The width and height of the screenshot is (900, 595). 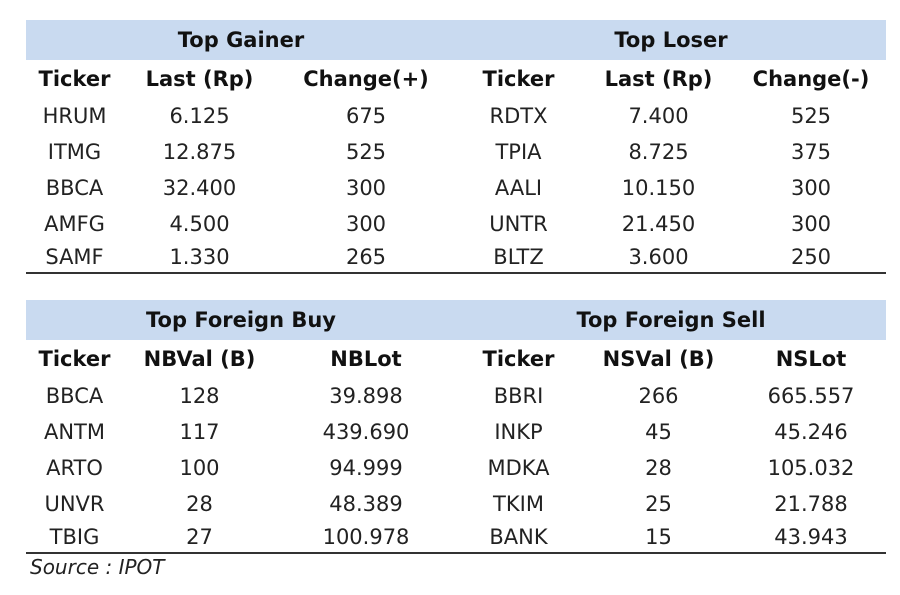 What do you see at coordinates (456, 257) in the screenshot?
I see `table-row: SAMF 1.330 265 BLTZ 3.600 250` at bounding box center [456, 257].